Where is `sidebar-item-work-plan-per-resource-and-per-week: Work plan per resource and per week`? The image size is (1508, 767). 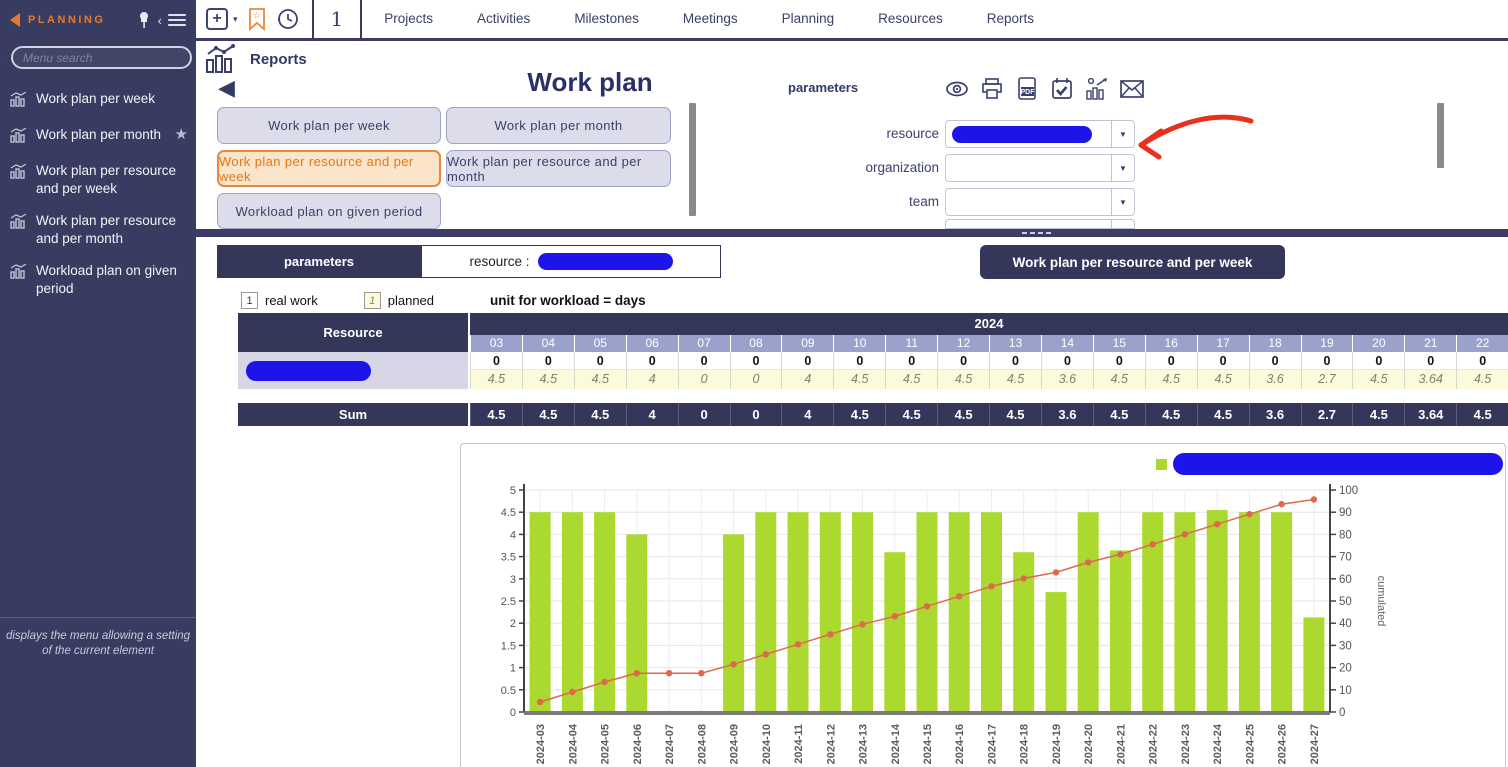 sidebar-item-work-plan-per-resource-and-per-week: Work plan per resource and per week is located at coordinates (98, 180).